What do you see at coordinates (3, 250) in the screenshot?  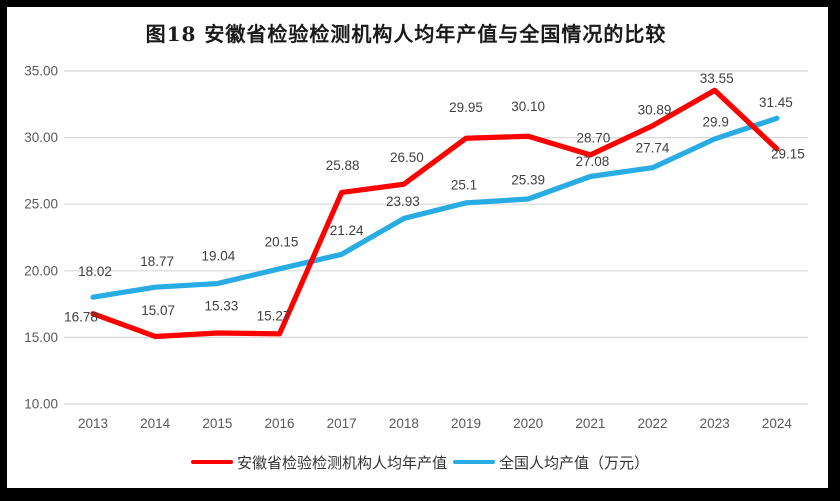 I see `frame-border-left` at bounding box center [3, 250].